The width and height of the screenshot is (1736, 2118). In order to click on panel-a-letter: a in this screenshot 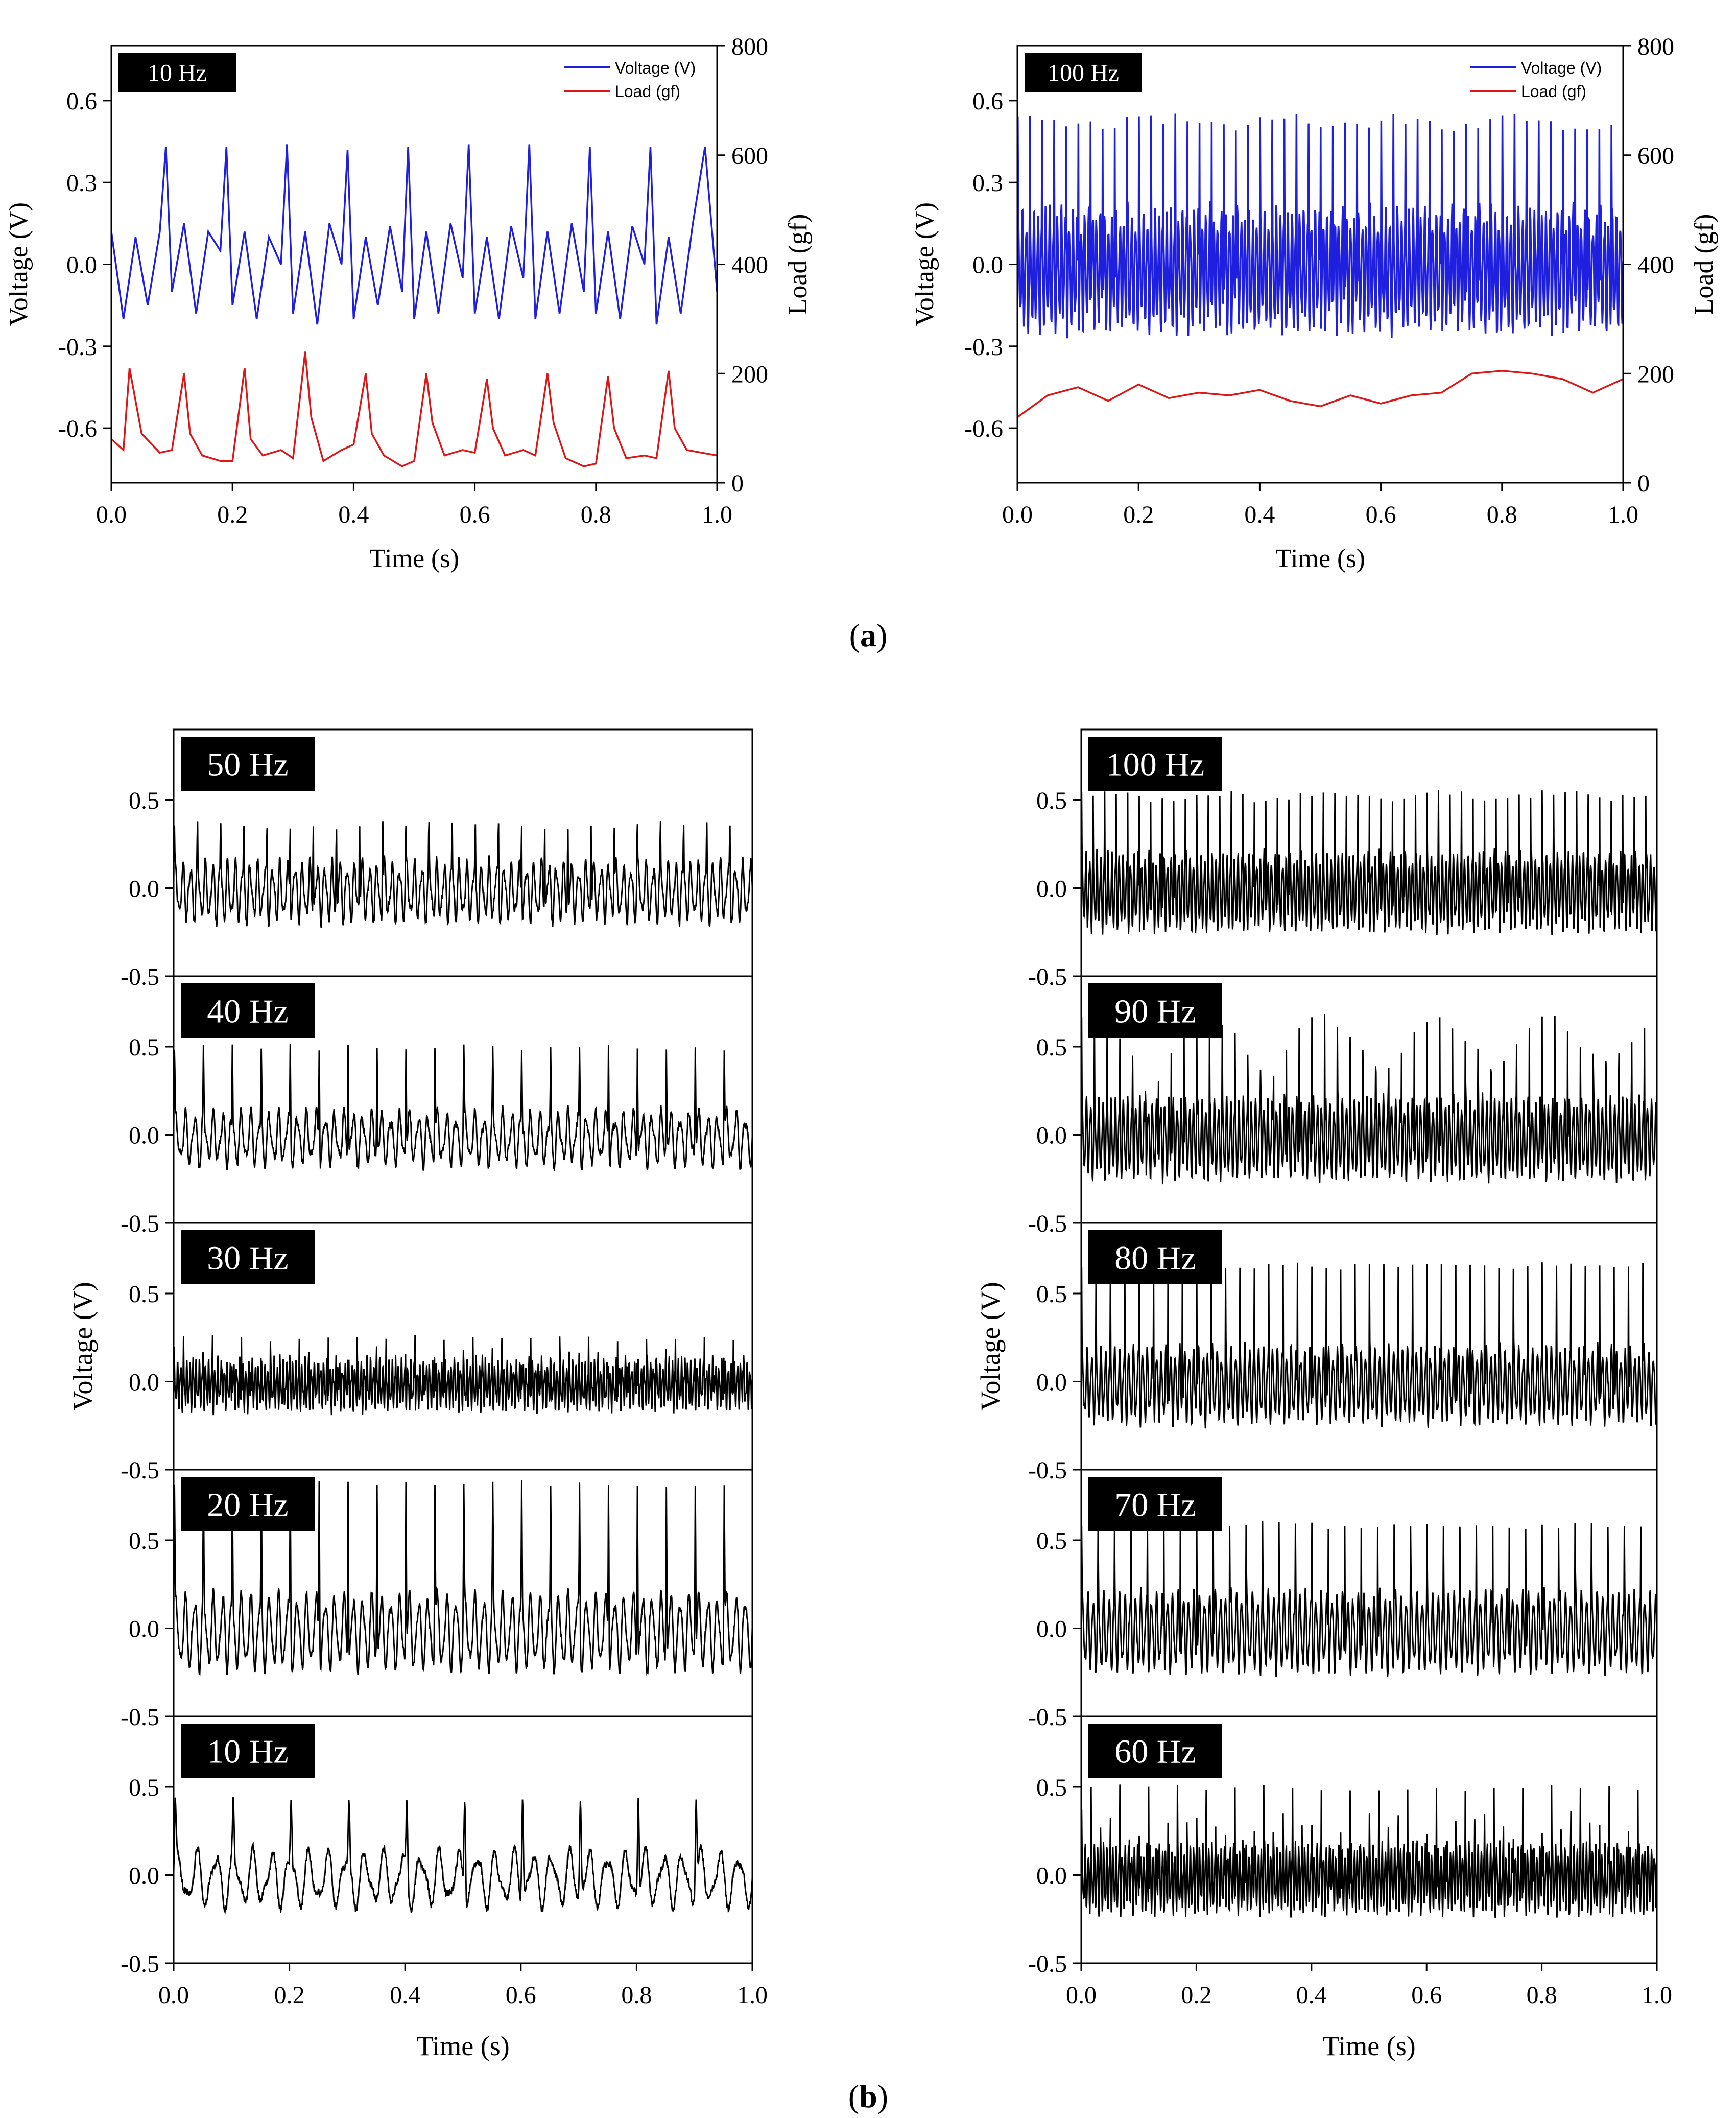, I will do `click(868, 635)`.